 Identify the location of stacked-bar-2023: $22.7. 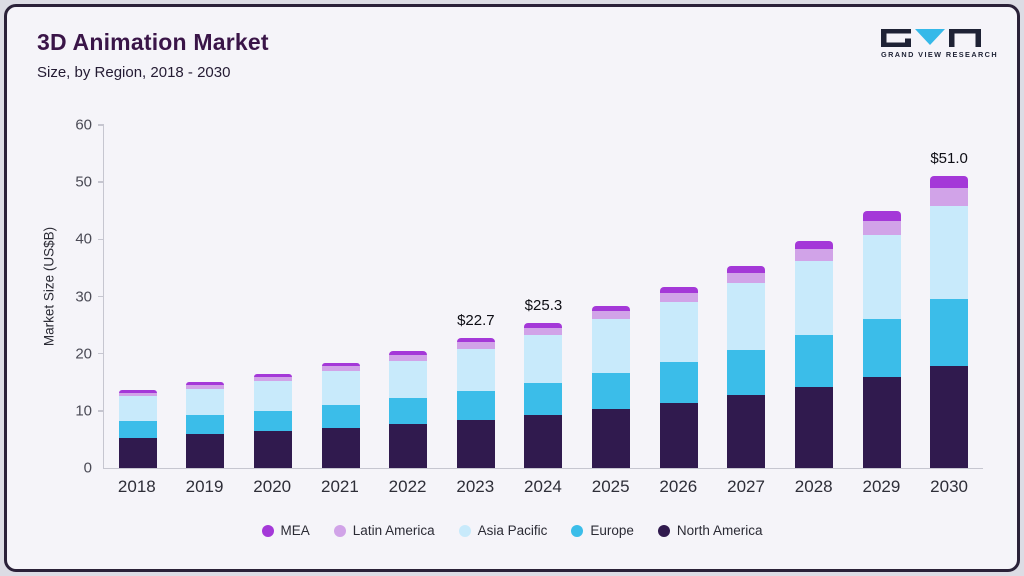
(475, 390).